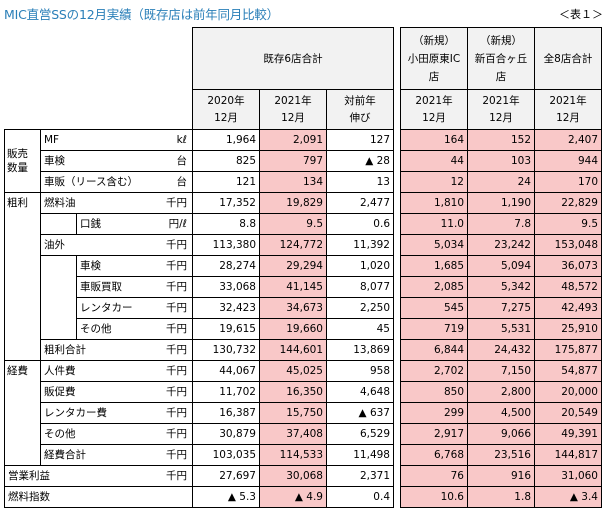  I want to click on table-row: 燃料指数 ▲ 5.3 ▲ 4.9 0.4 10.6 1.8 ▲ 3.4, so click(303, 497).